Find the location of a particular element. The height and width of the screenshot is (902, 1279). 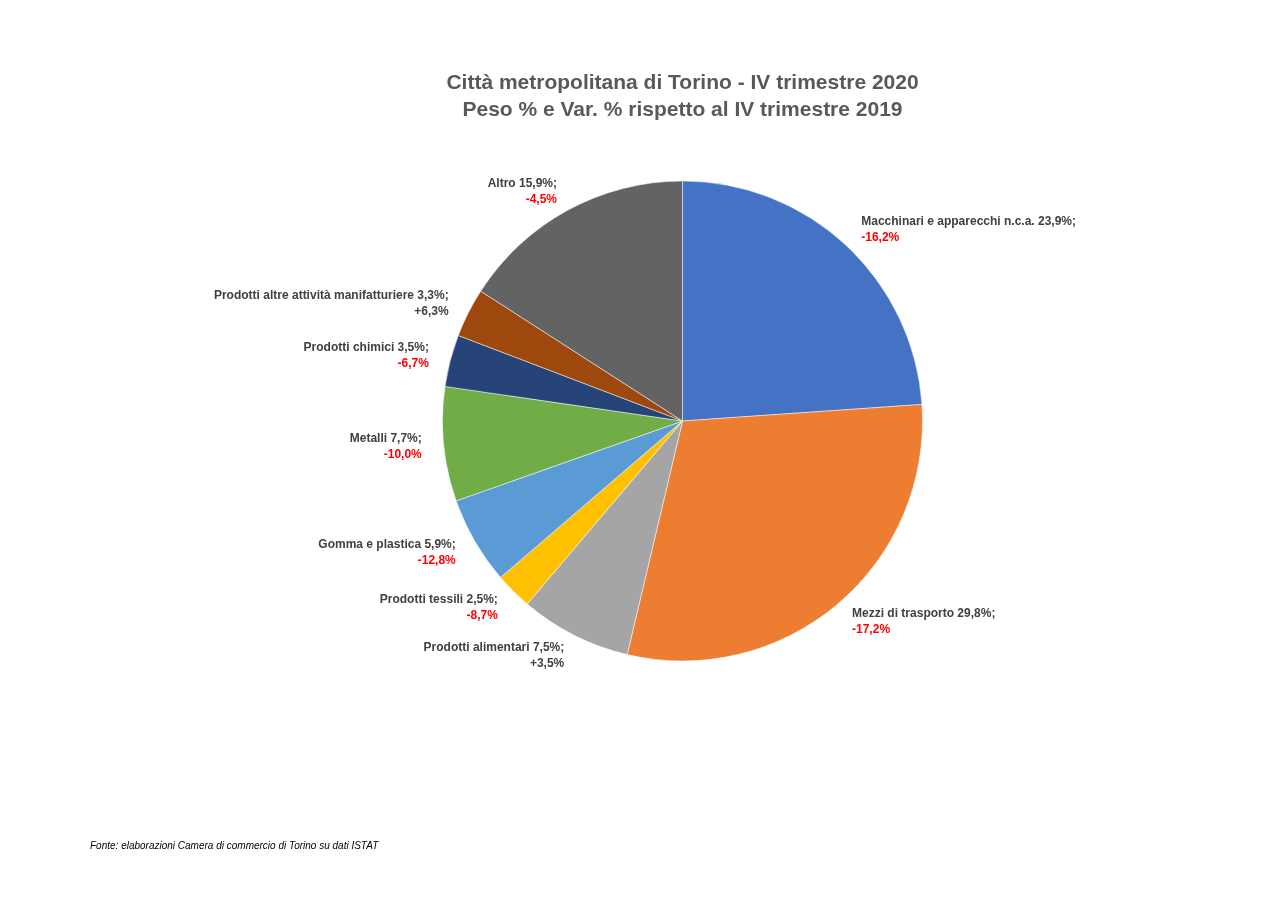

slice-label: Prodotti altre attività manifatturiere 3,3%; is located at coordinates (331, 294).